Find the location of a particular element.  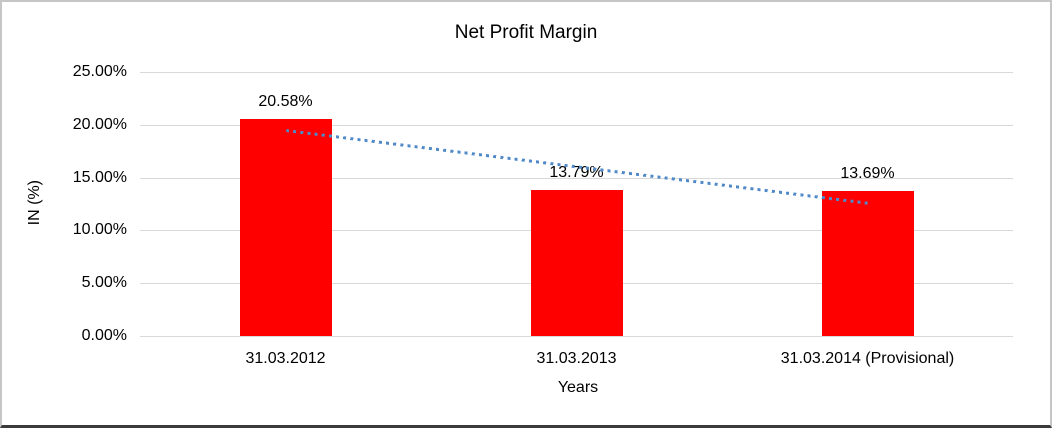

x-axis-tick-label: 31.03.2013 is located at coordinates (576, 358).